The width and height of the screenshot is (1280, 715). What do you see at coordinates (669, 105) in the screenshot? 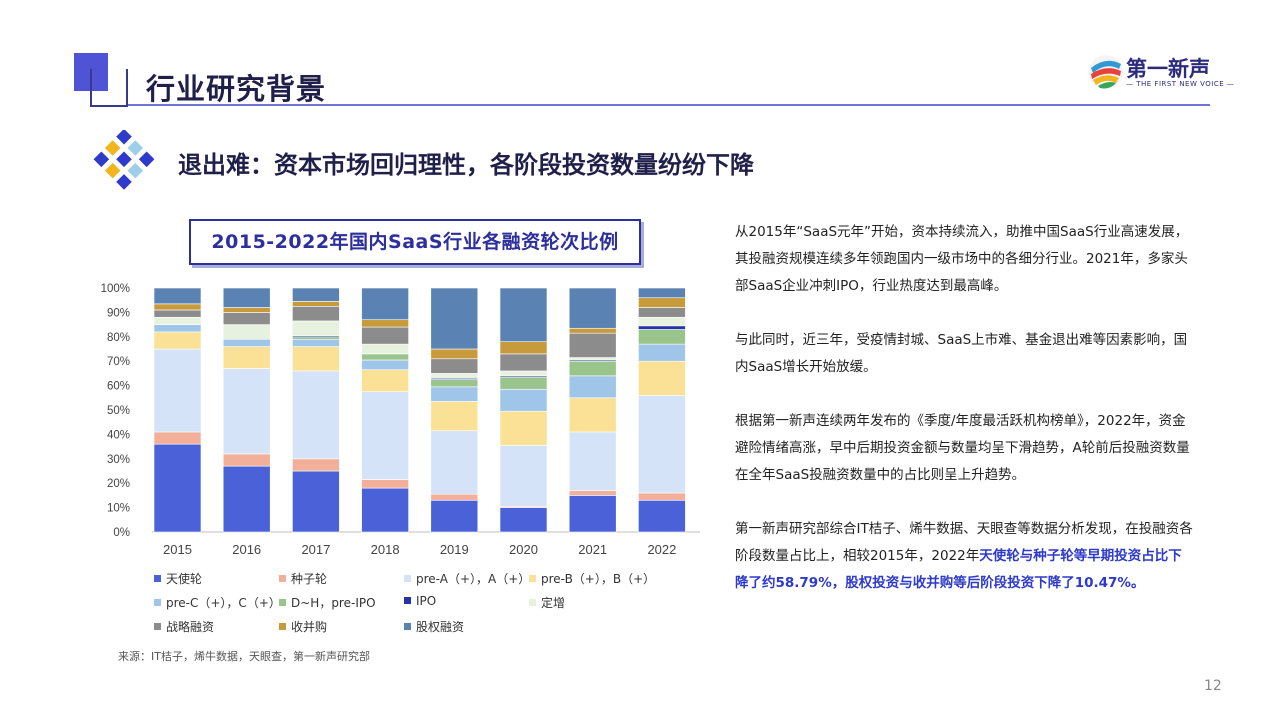
I see `title-divider` at bounding box center [669, 105].